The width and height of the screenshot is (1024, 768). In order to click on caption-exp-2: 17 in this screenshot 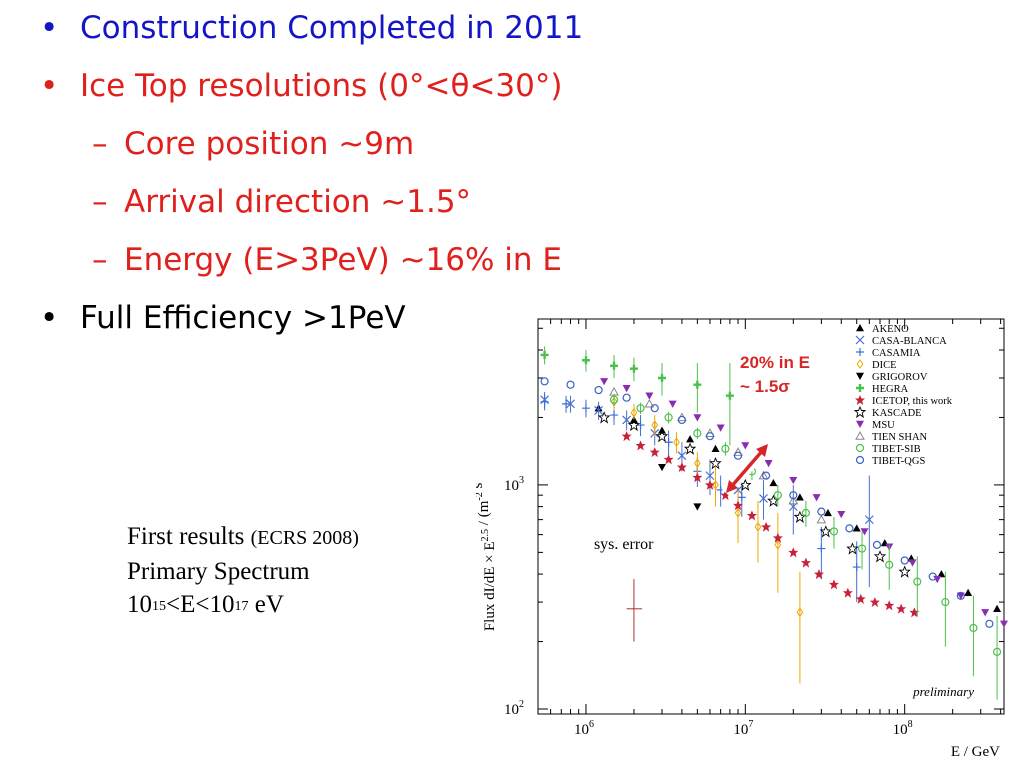, I will do `click(241, 606)`.